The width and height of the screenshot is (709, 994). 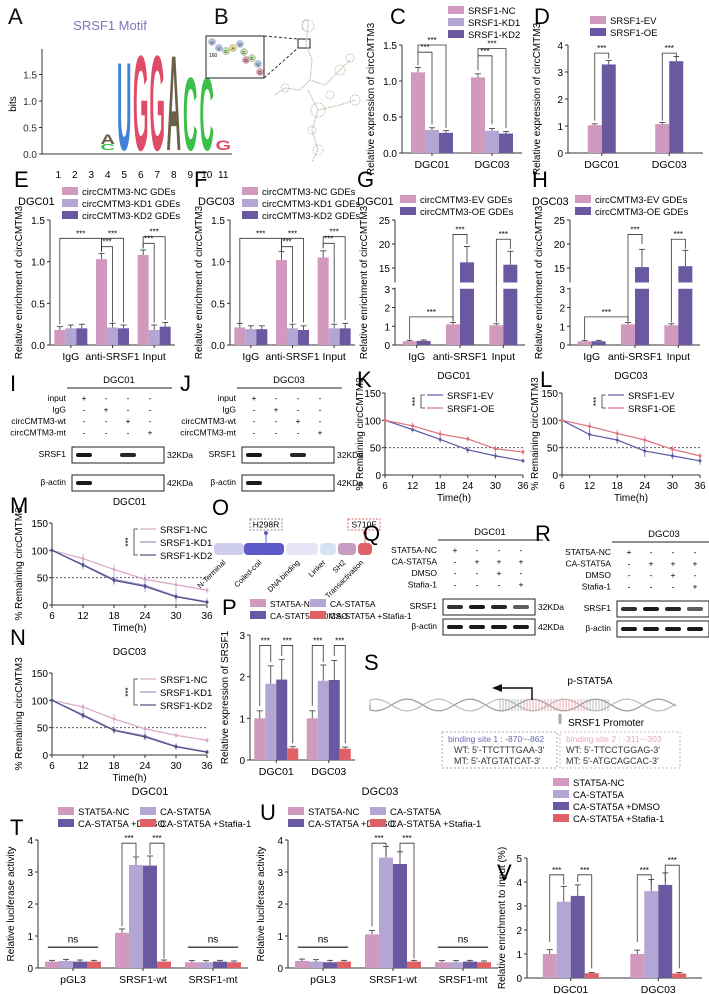 I want to click on protein-label: β-actin, so click(x=598, y=628).